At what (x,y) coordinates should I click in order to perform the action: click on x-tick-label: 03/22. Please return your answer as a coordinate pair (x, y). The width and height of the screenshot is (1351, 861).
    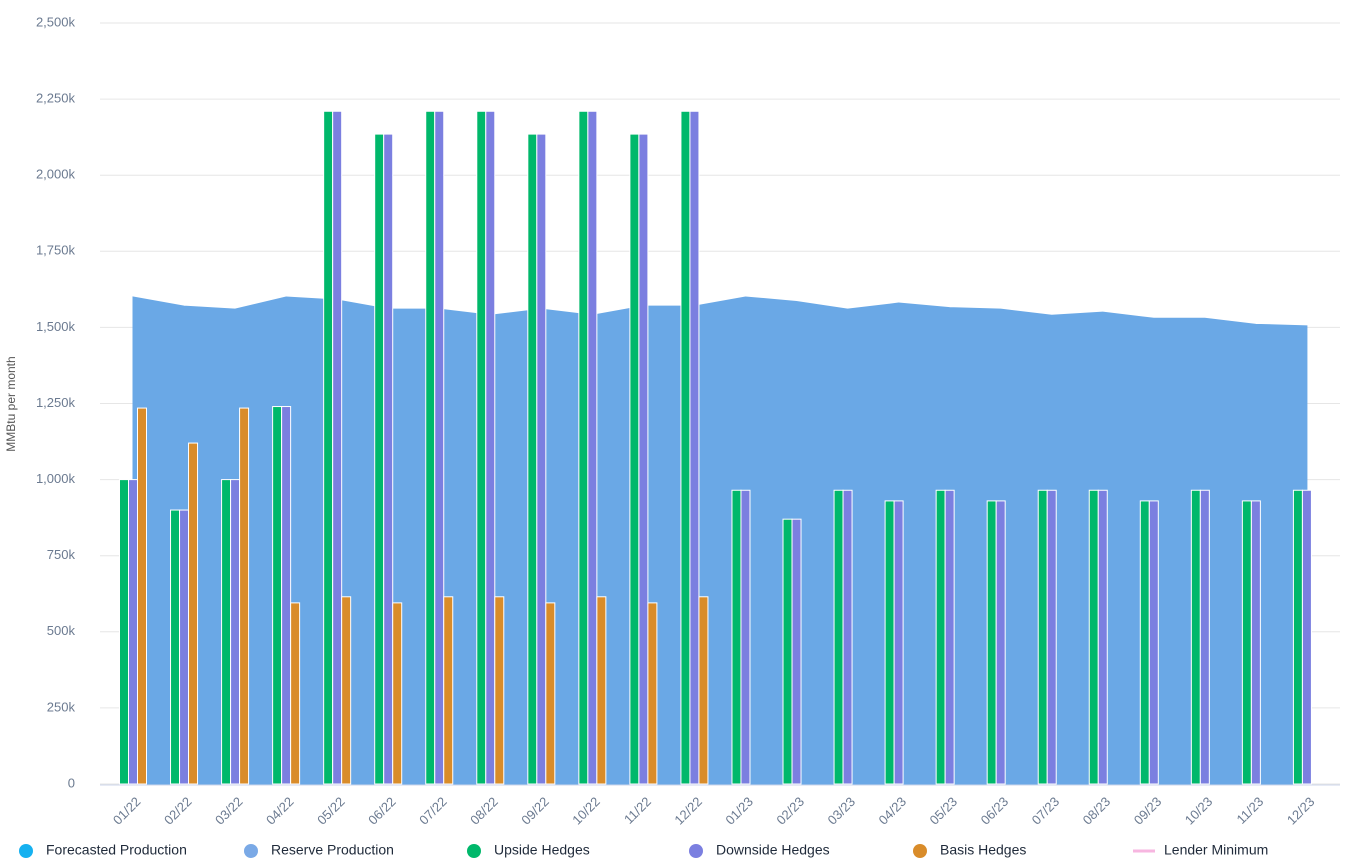
    Looking at the image, I should click on (229, 811).